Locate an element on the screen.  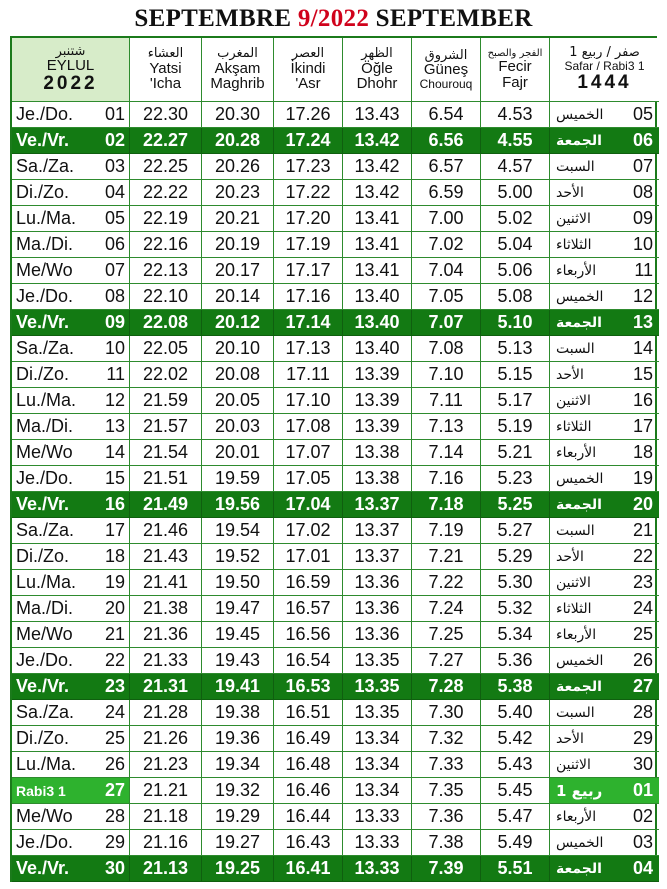
sunrise-time: 7.18 is located at coordinates (446, 505).